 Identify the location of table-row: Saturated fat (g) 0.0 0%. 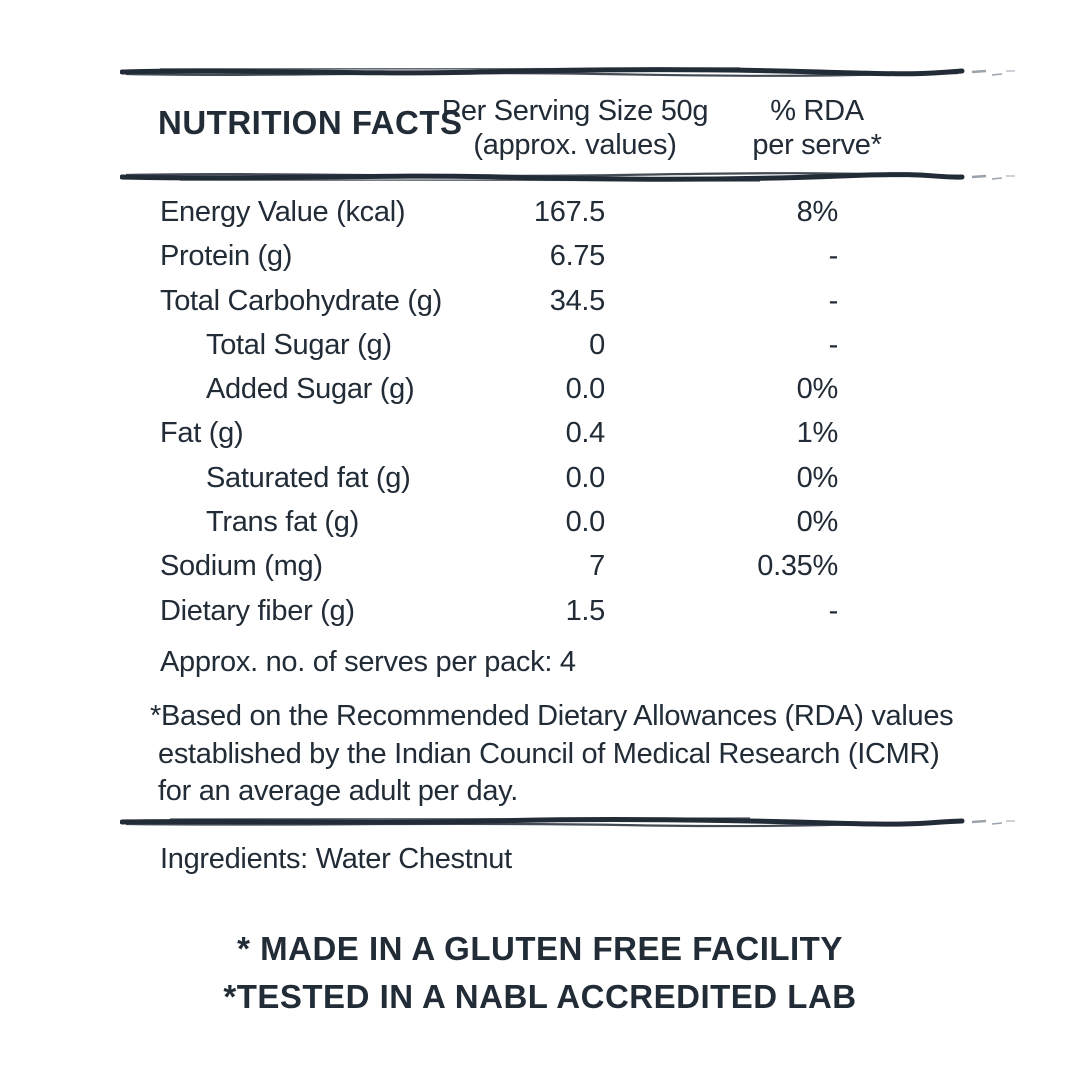
(499, 478).